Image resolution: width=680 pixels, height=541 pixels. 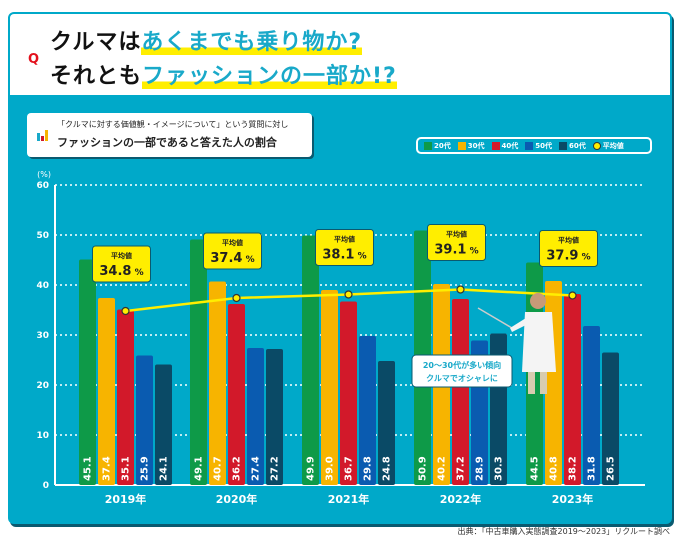 I want to click on bar-value-label: 49.1, so click(x=199, y=468).